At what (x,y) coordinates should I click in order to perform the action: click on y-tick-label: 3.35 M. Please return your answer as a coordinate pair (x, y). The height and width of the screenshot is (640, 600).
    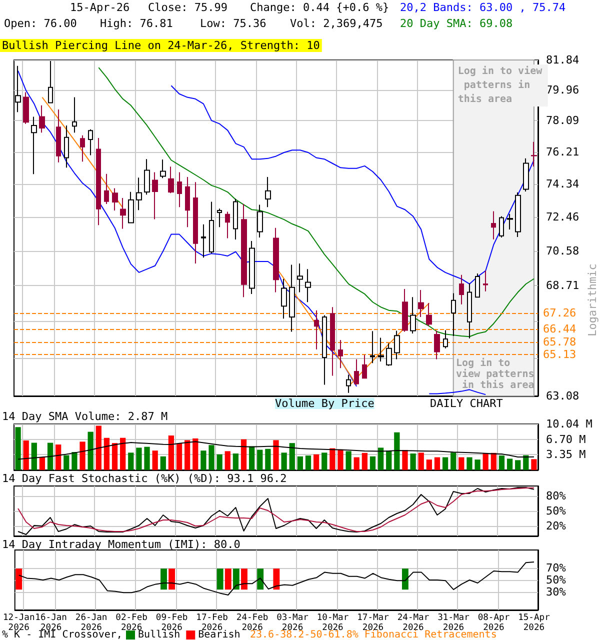
    Looking at the image, I should click on (566, 455).